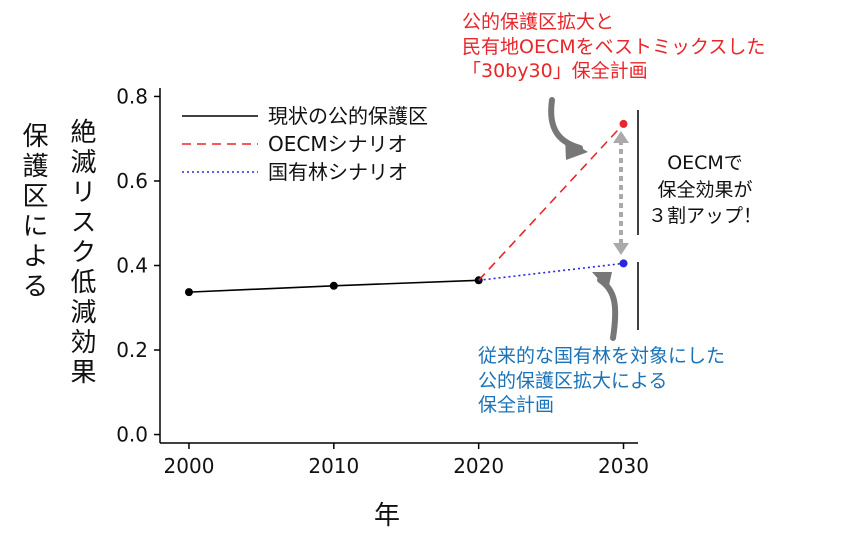 The width and height of the screenshot is (850, 550). I want to click on legend-label-1: OECMシナリオ, so click(338, 144).